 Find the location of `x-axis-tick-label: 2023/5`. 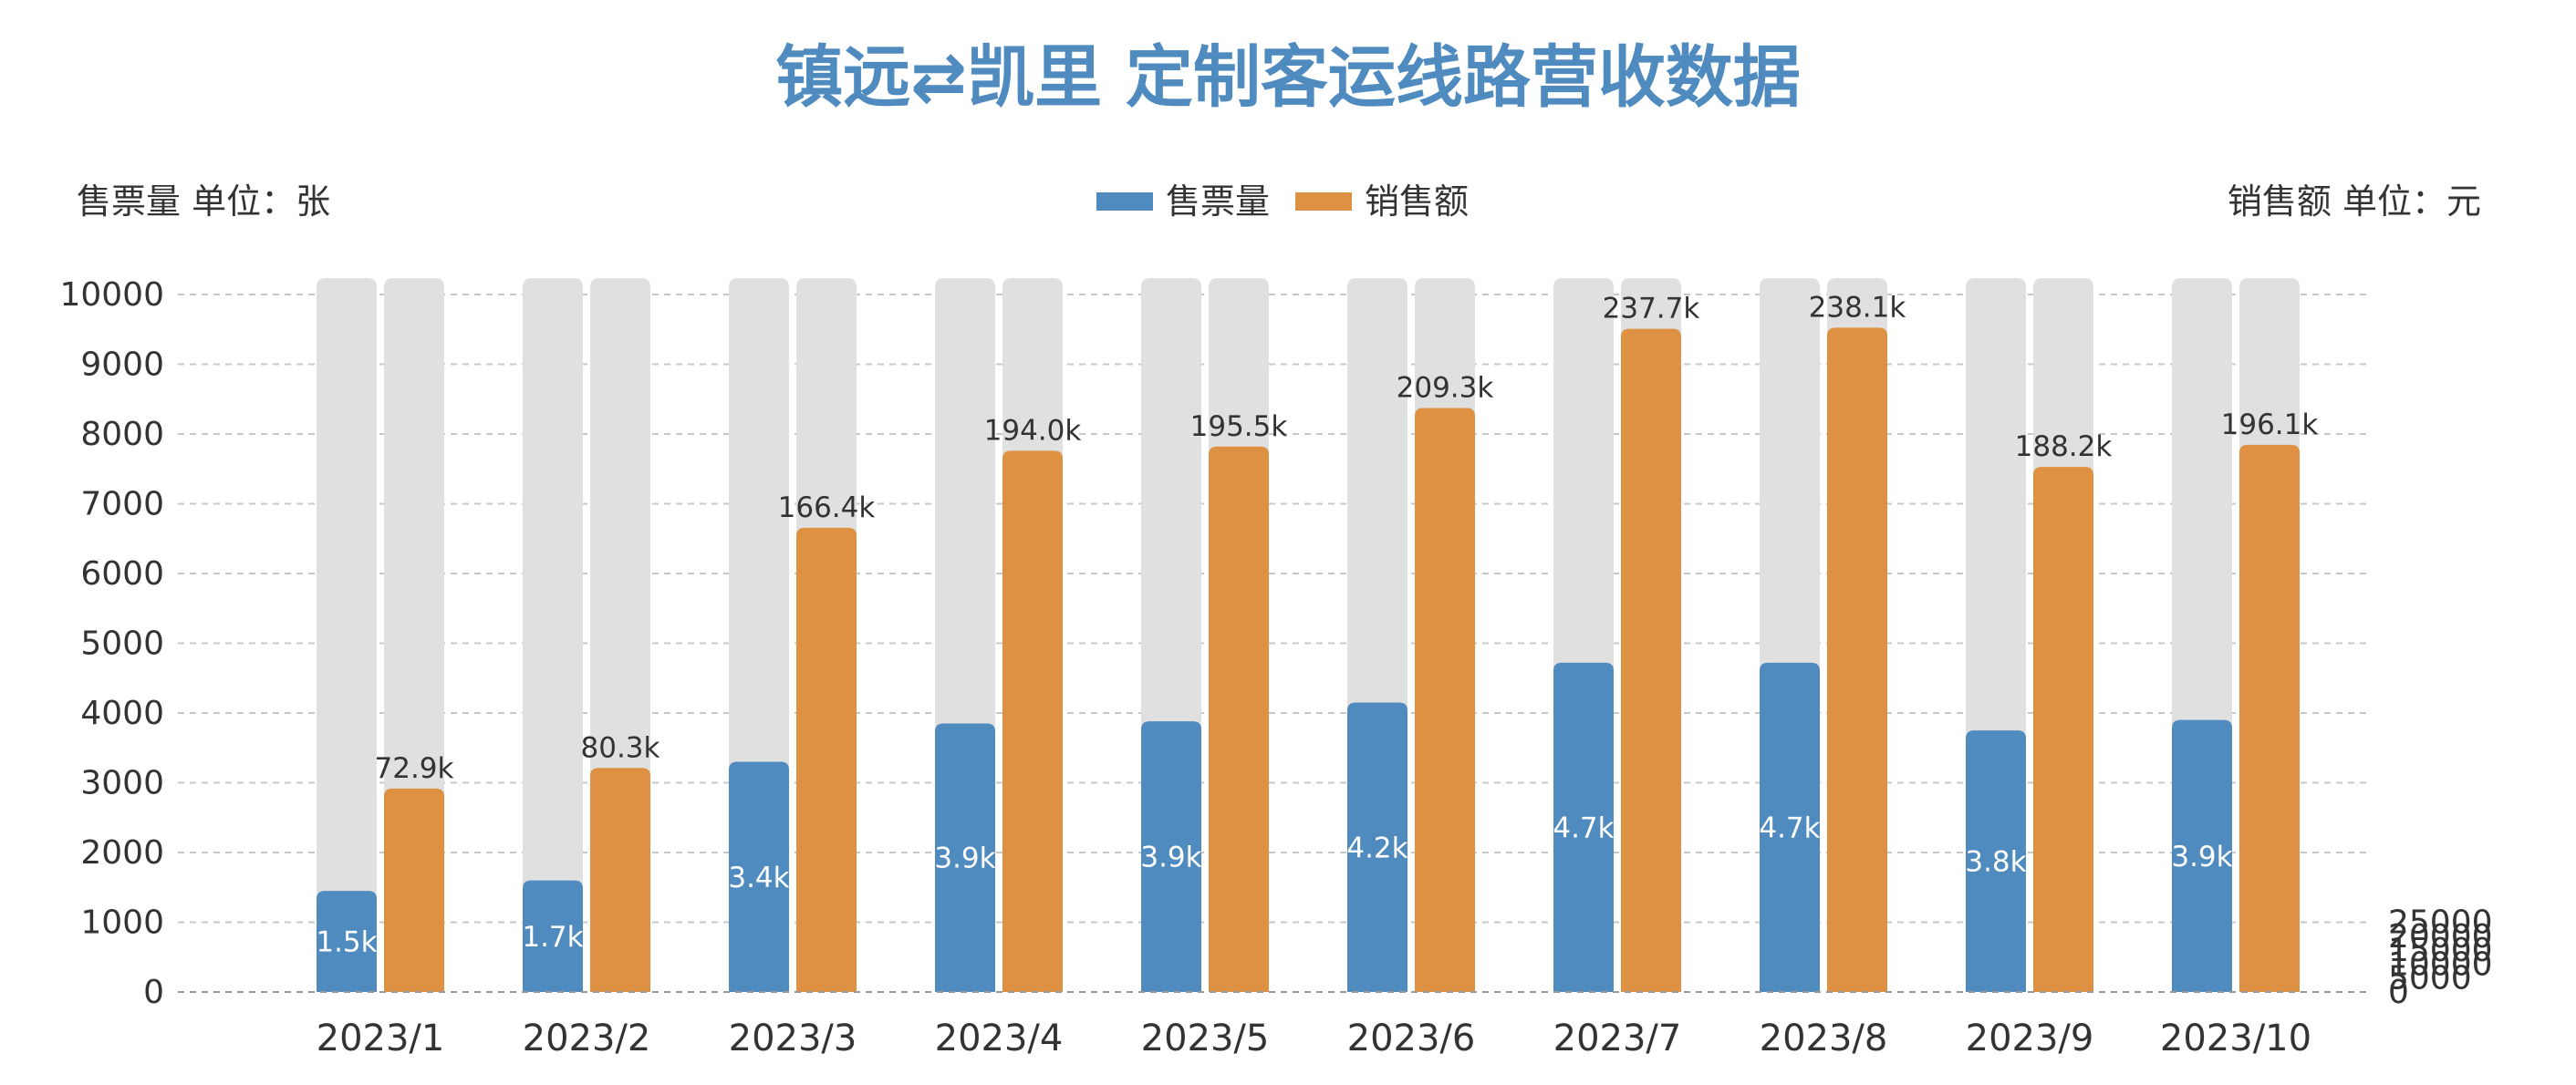

x-axis-tick-label: 2023/5 is located at coordinates (1205, 1038).